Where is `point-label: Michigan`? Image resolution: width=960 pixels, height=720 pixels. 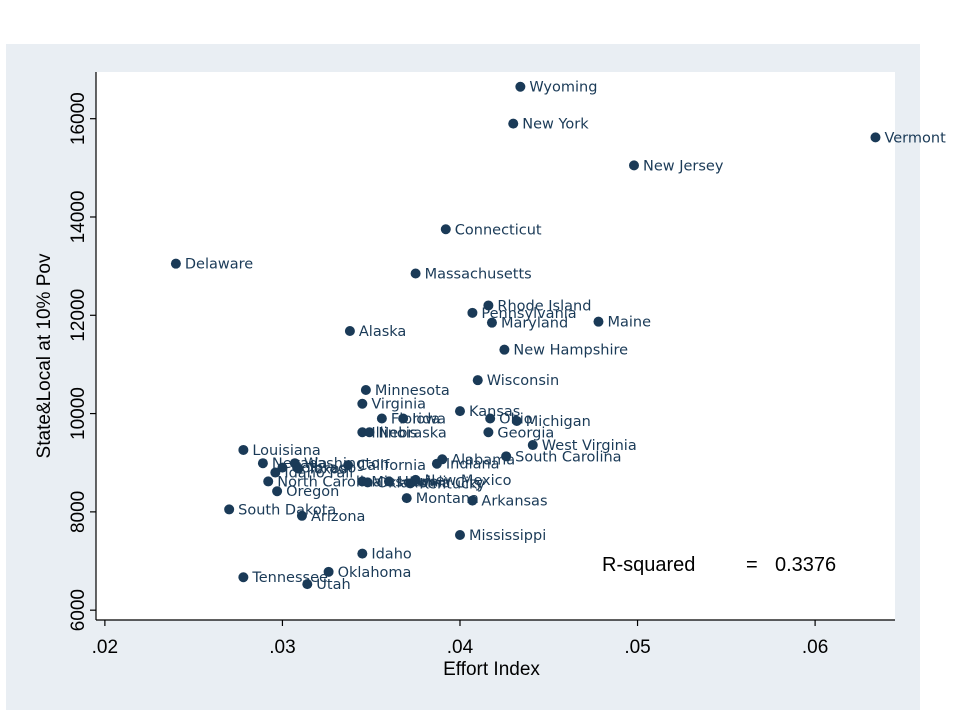 point-label: Michigan is located at coordinates (558, 422).